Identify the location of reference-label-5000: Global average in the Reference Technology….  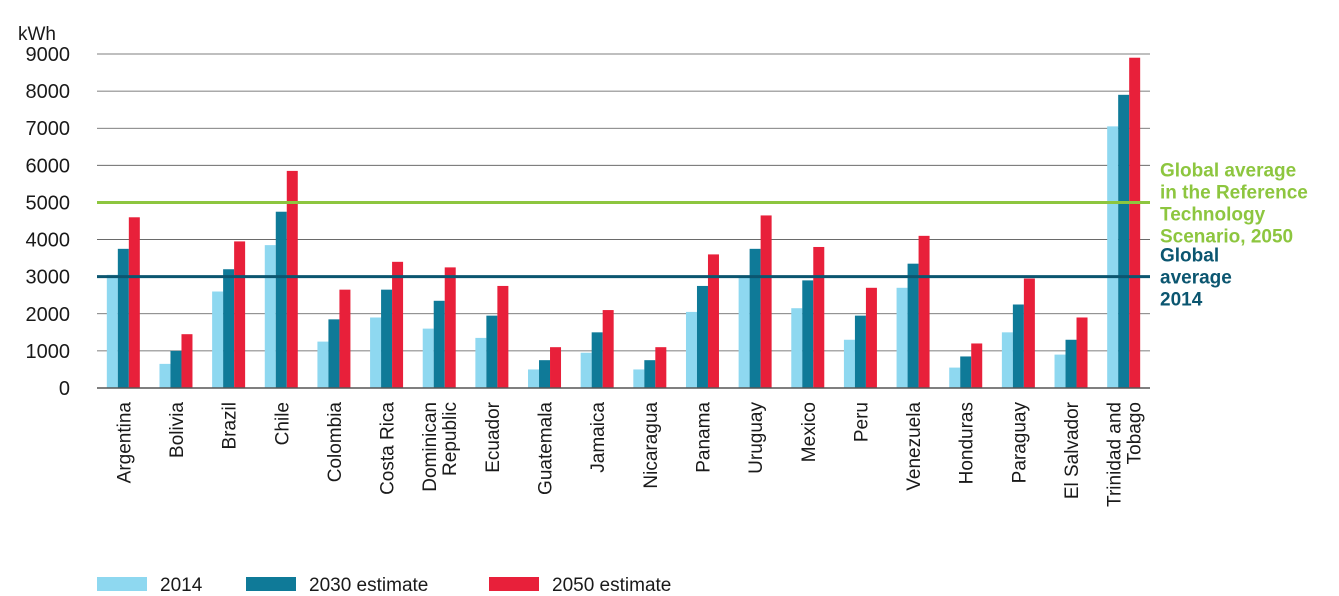
(1234, 203).